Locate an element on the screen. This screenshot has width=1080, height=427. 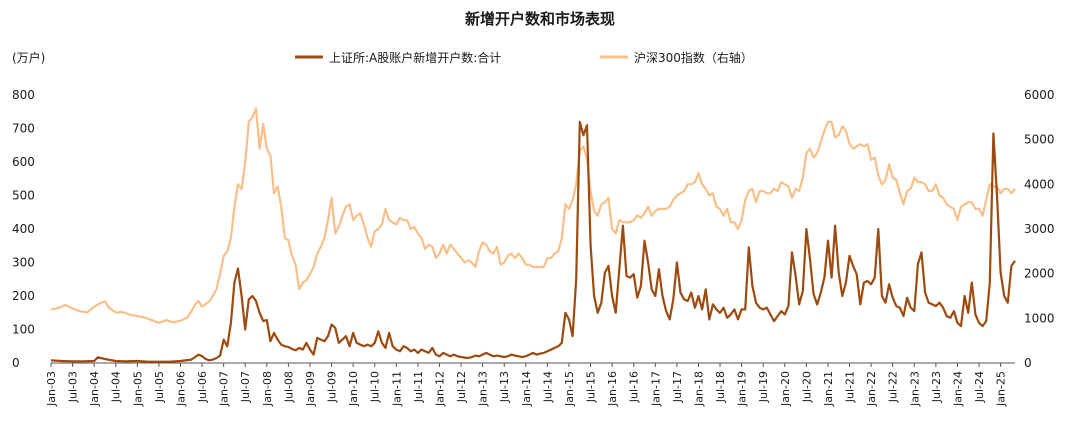
left-axis: 0 100 200 300 400 500 600 700 800 is located at coordinates (23, 229).